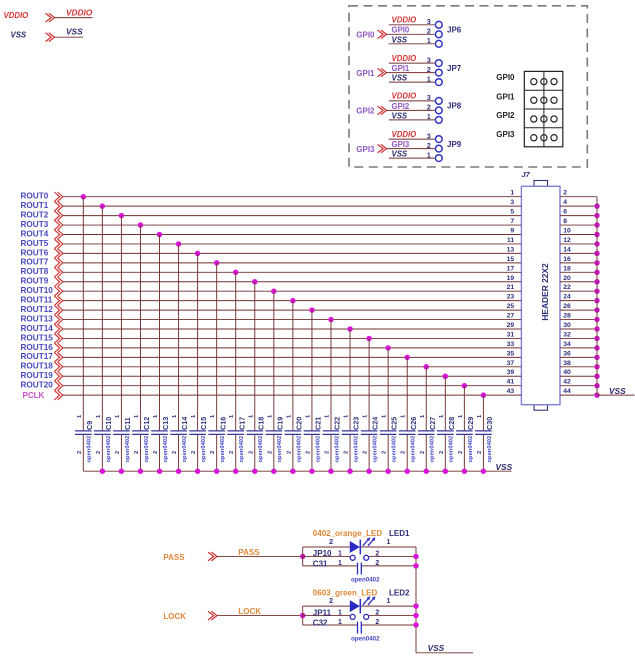  Describe the element at coordinates (318, 423) in the screenshot. I see `svg-text: C21` at that location.